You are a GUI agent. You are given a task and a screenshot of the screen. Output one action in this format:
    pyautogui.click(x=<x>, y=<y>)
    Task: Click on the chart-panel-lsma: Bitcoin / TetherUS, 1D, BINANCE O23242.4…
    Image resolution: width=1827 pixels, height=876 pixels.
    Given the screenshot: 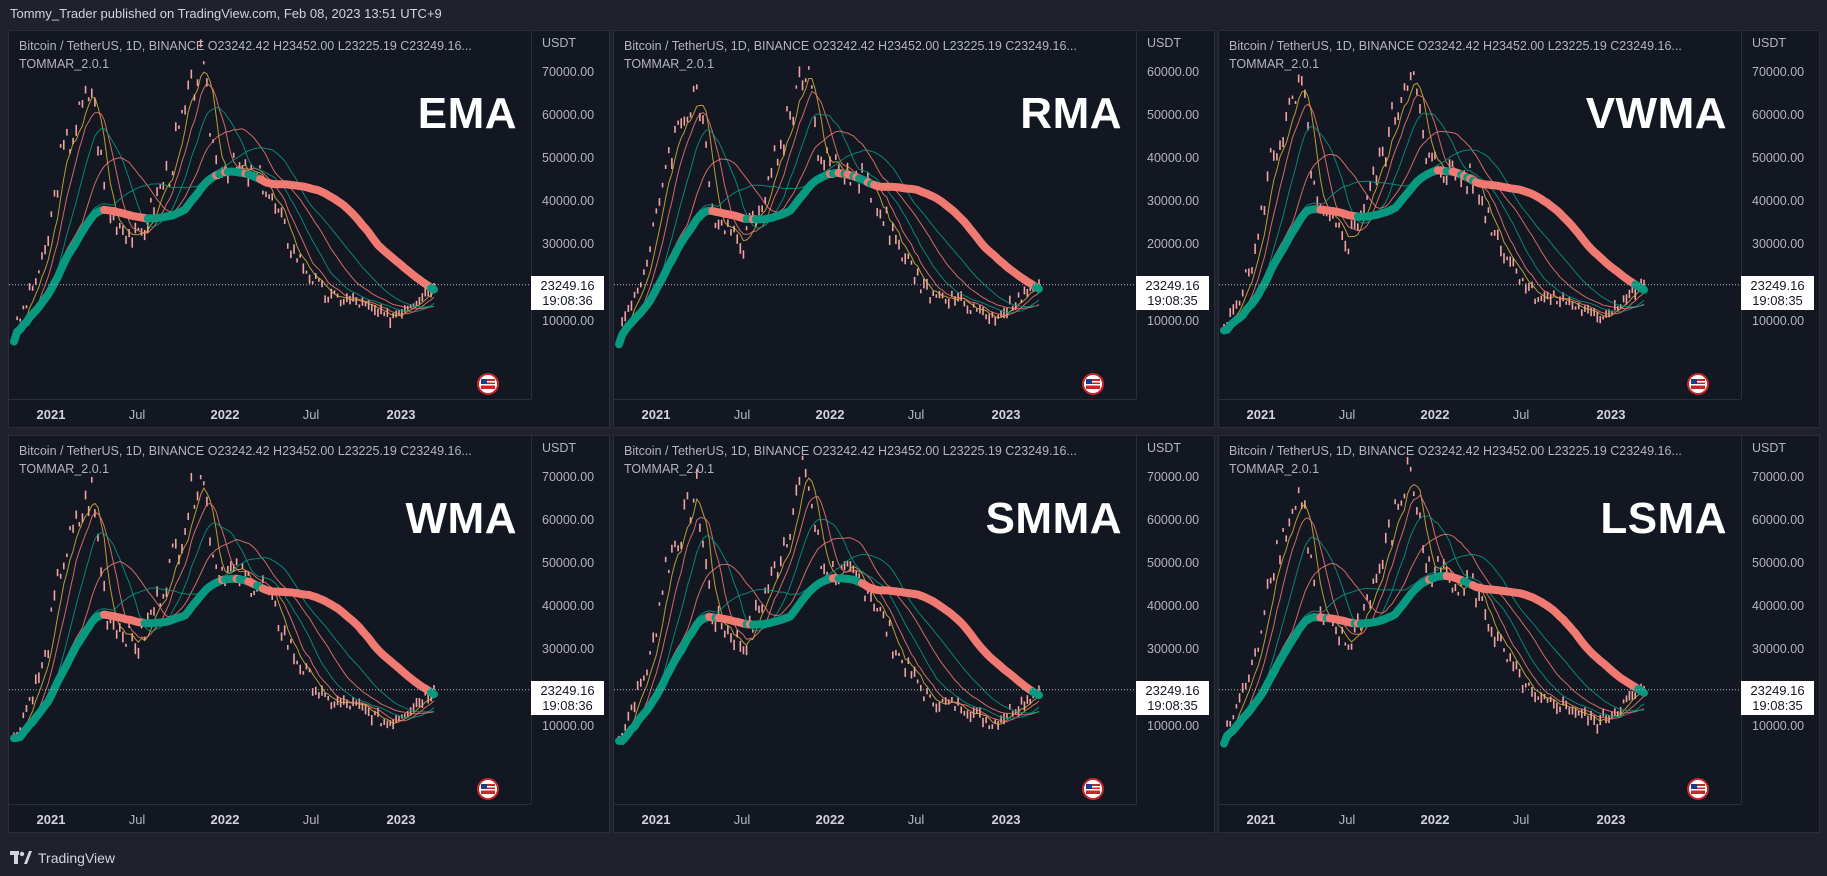 What is the action you would take?
    pyautogui.click(x=1519, y=634)
    